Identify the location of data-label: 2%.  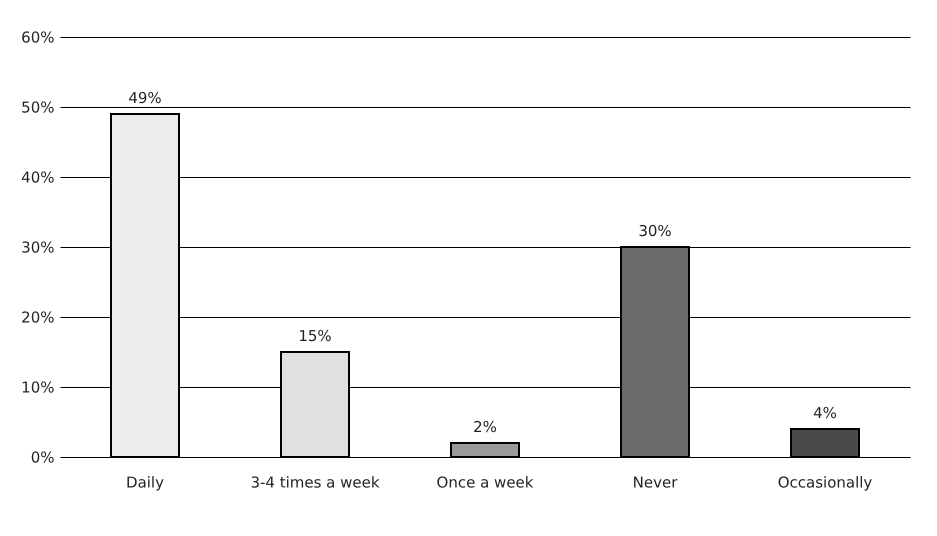
(485, 427).